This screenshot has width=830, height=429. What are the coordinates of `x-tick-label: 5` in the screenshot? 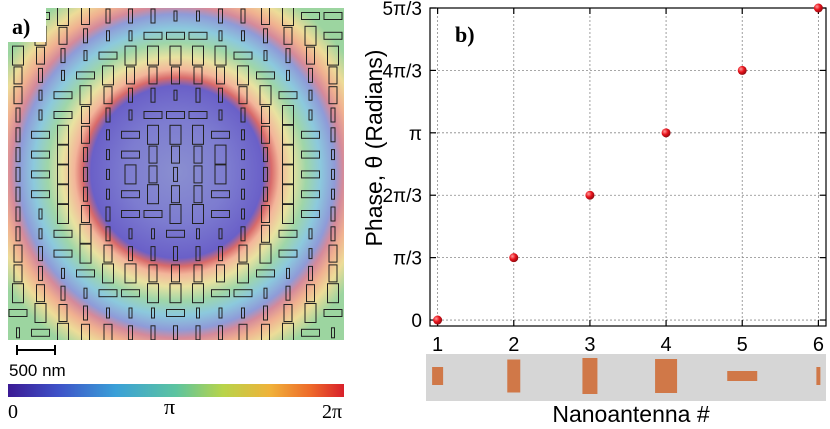 It's located at (742, 345).